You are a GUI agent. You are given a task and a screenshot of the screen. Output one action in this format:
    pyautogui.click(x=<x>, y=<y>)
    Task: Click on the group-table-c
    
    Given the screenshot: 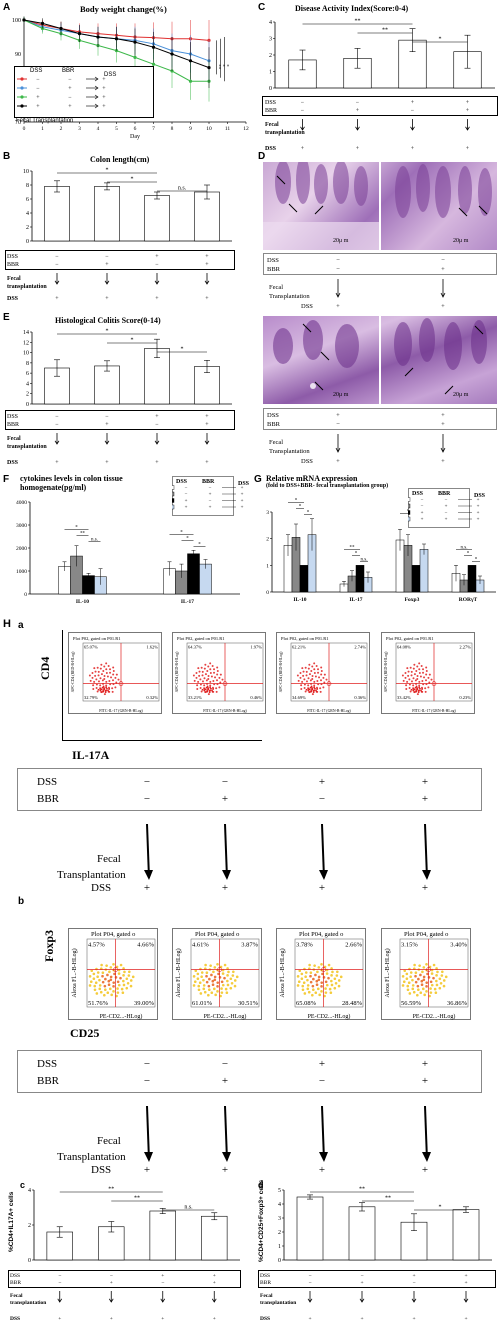 What is the action you would take?
    pyautogui.click(x=380, y=106)
    